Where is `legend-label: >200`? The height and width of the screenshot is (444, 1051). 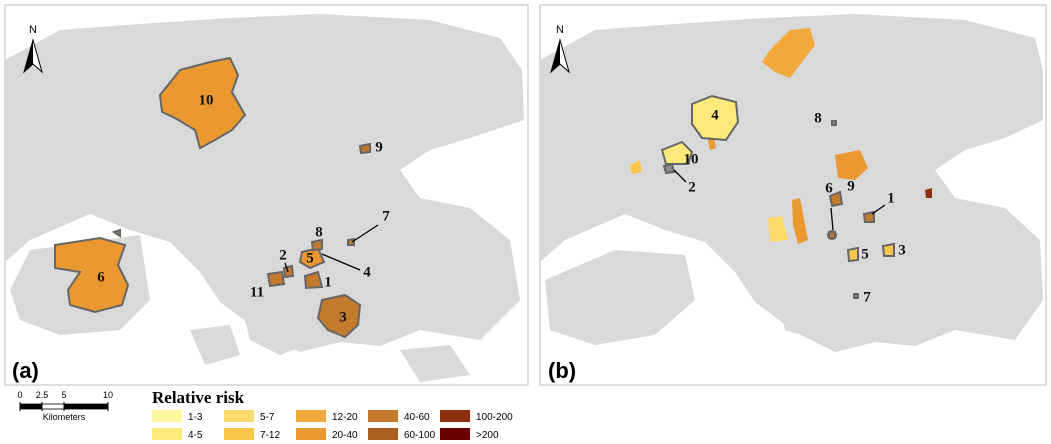
legend-label: >200 is located at coordinates (487, 435).